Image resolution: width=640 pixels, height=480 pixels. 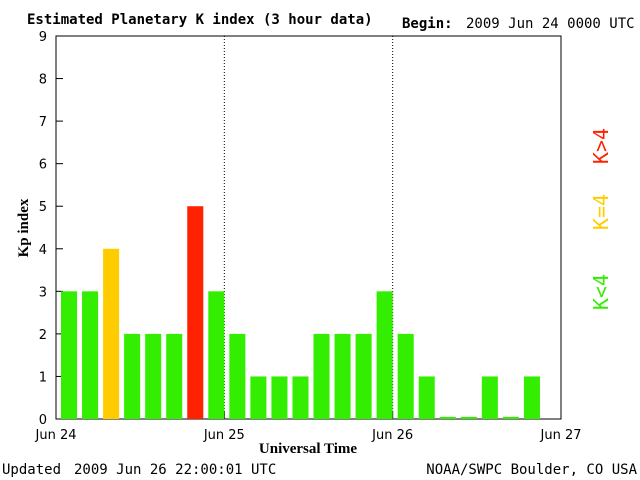 What do you see at coordinates (43, 335) in the screenshot?
I see `y-tick-label: 2` at bounding box center [43, 335].